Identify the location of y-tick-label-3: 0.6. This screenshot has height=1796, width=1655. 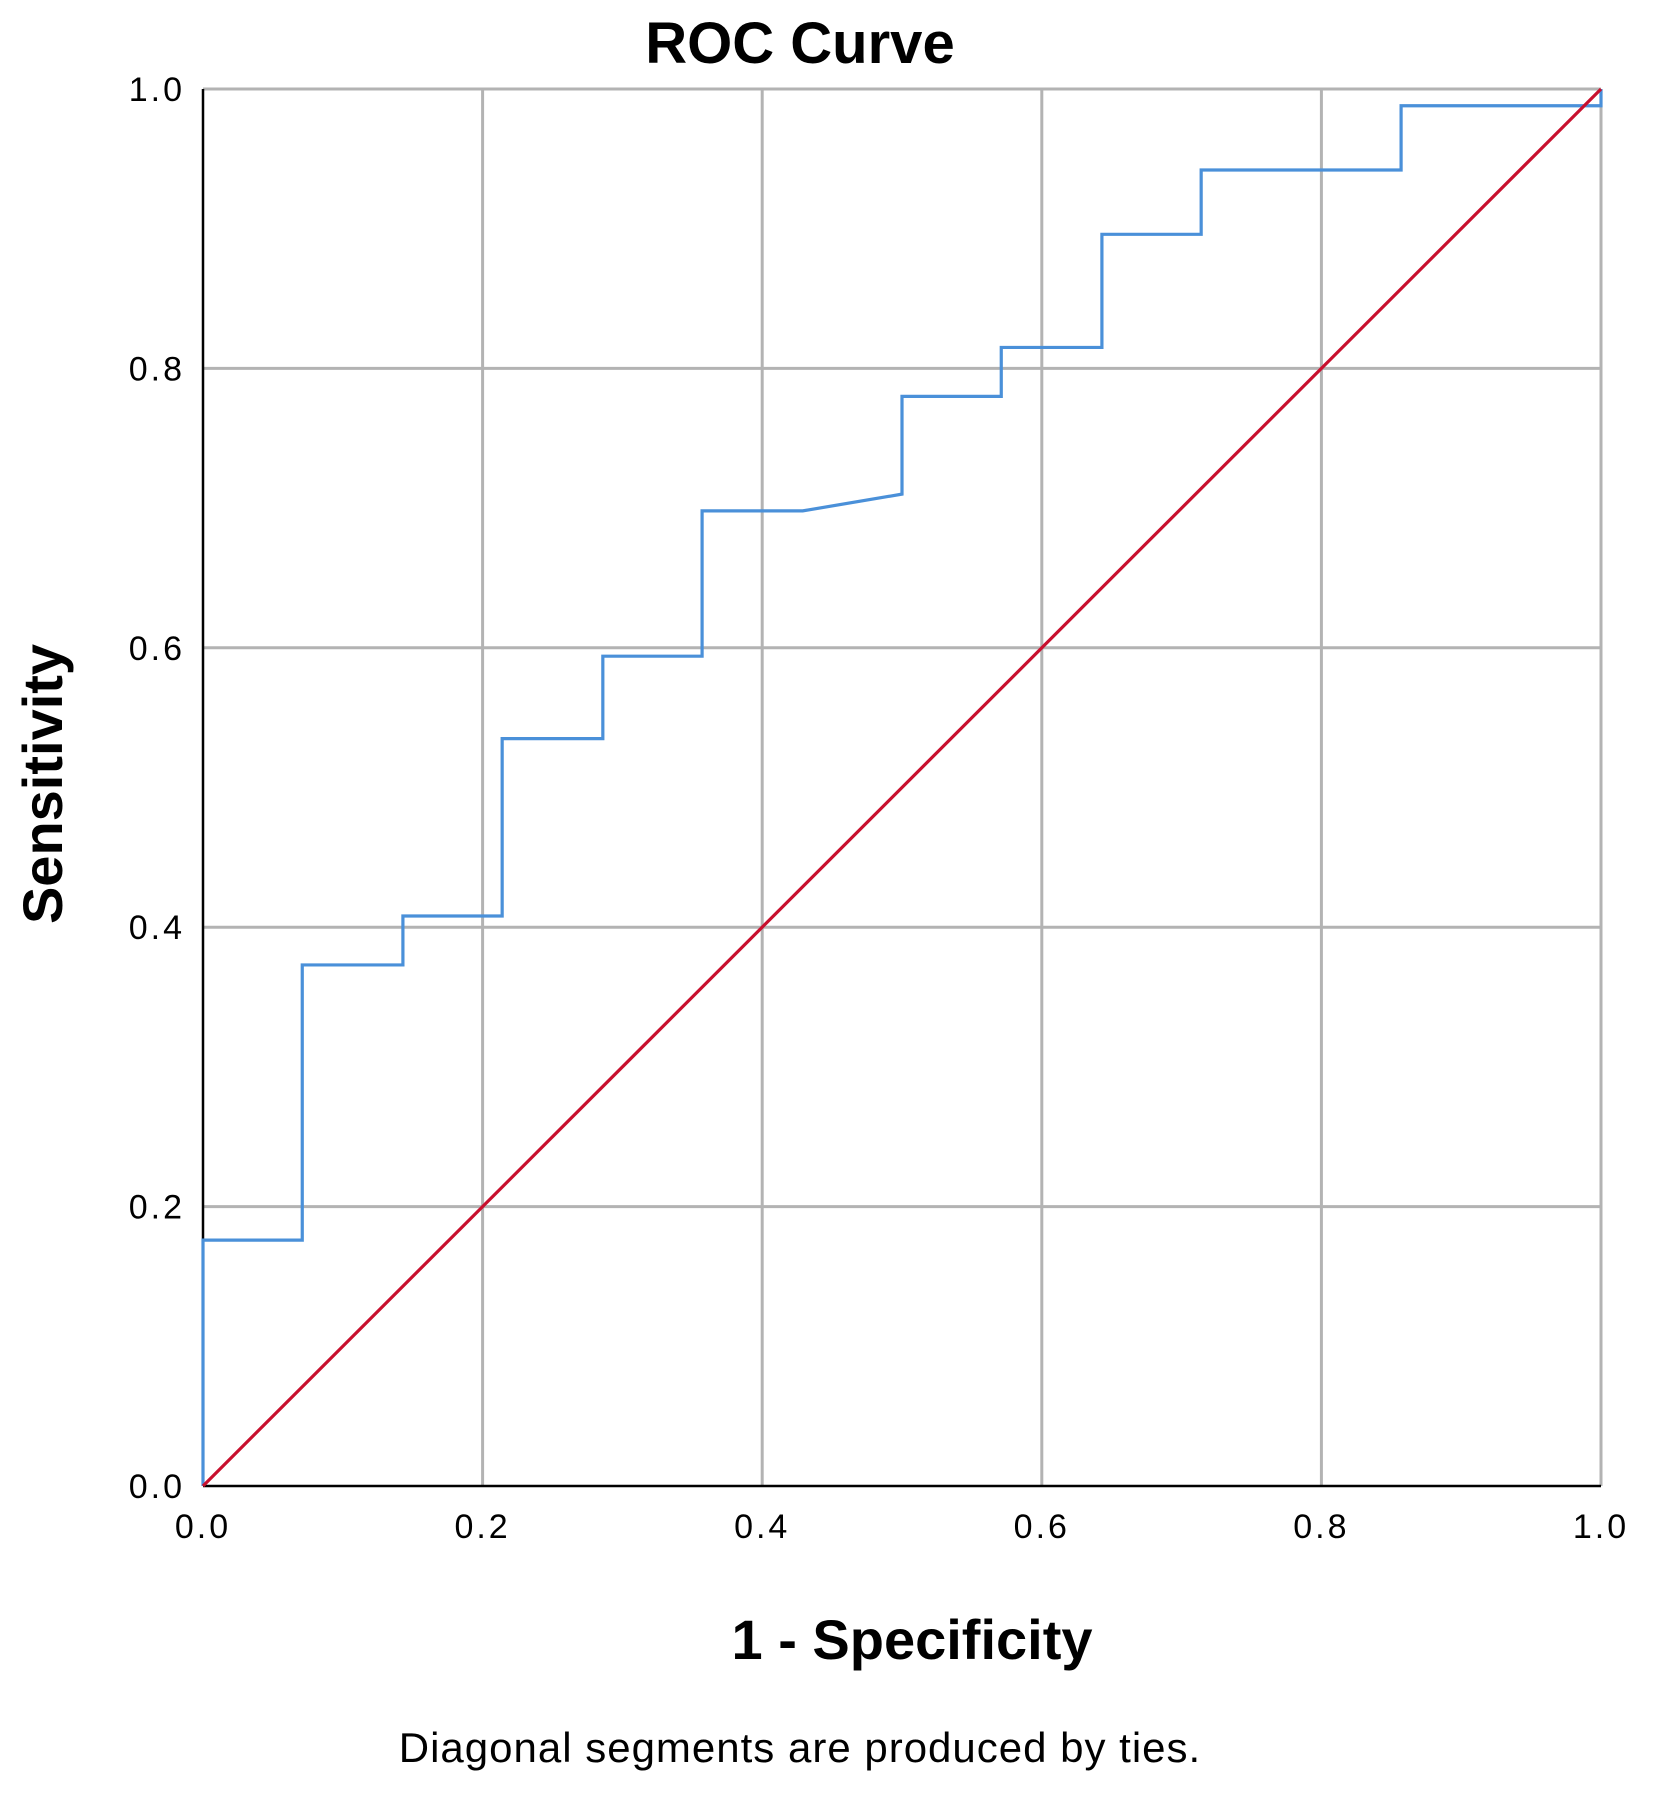
(157, 649).